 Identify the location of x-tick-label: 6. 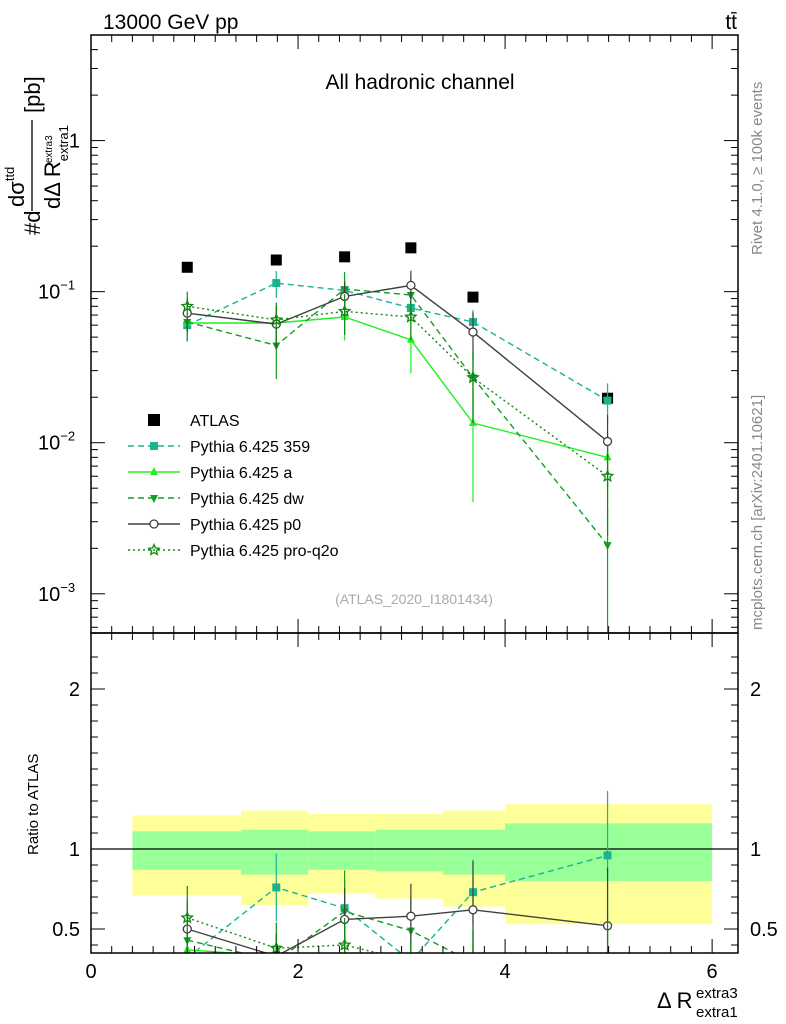
(712, 972).